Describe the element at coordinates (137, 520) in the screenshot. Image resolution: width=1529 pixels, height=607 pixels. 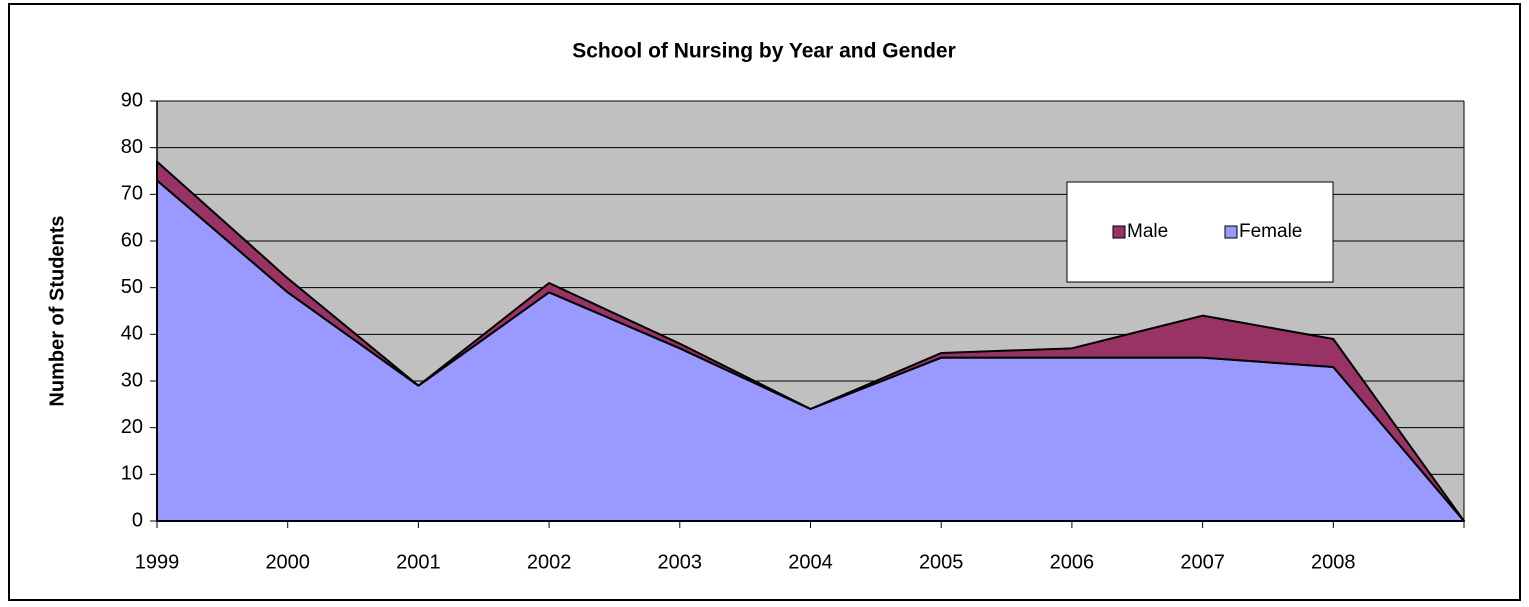
I see `y-tick-label: 0` at that location.